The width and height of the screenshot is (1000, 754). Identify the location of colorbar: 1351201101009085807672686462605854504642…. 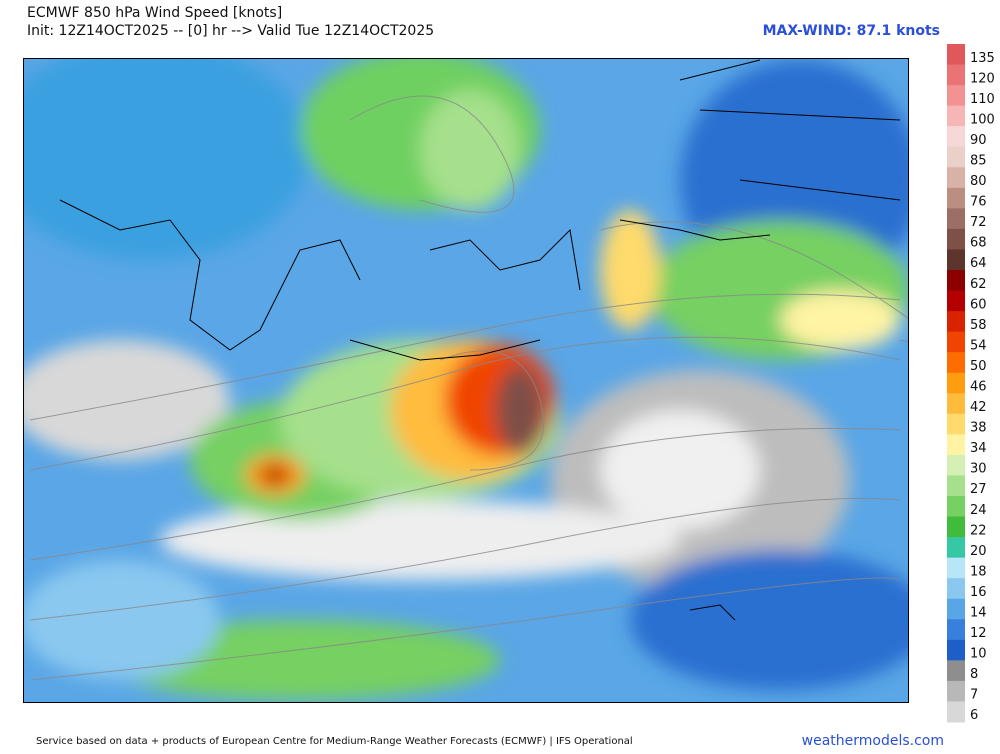
(971, 383).